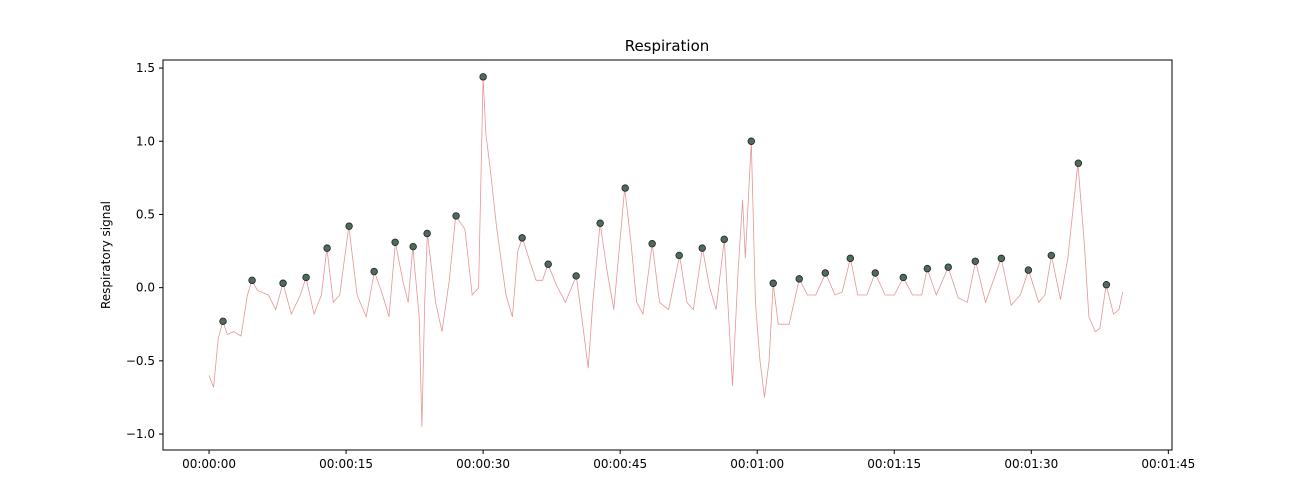 The width and height of the screenshot is (1300, 504). What do you see at coordinates (106, 255) in the screenshot?
I see `y-axis-label: Respiratory signal` at bounding box center [106, 255].